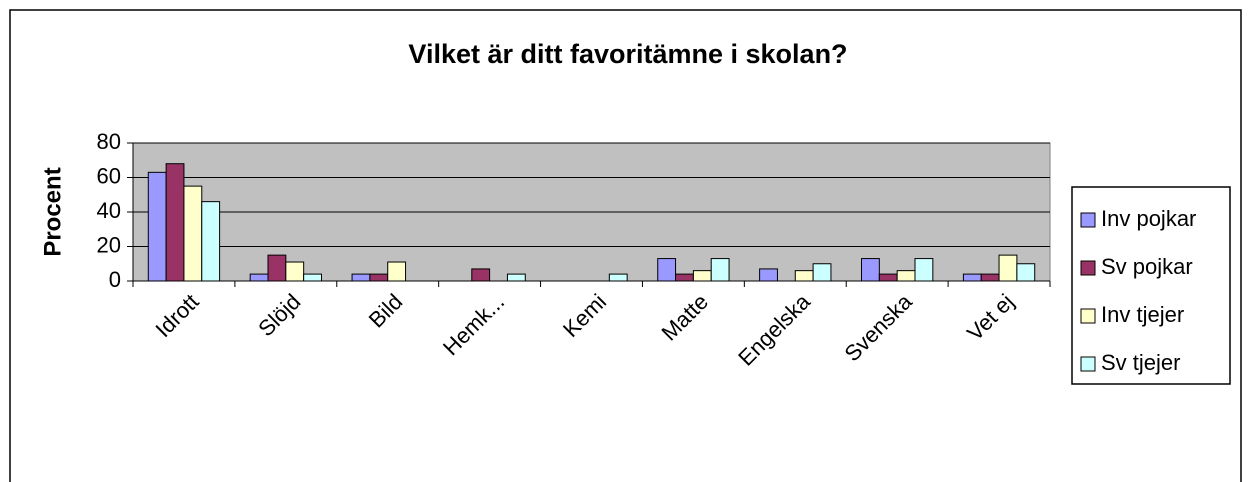  What do you see at coordinates (176, 315) in the screenshot?
I see `x-tick-label: Idrott` at bounding box center [176, 315].